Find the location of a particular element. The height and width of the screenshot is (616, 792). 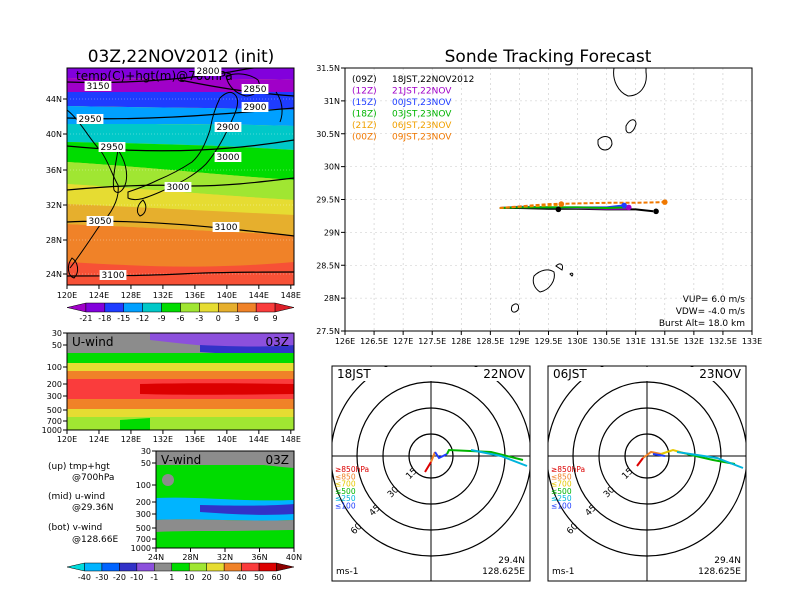

legend-code: (09Z) is located at coordinates (364, 80).